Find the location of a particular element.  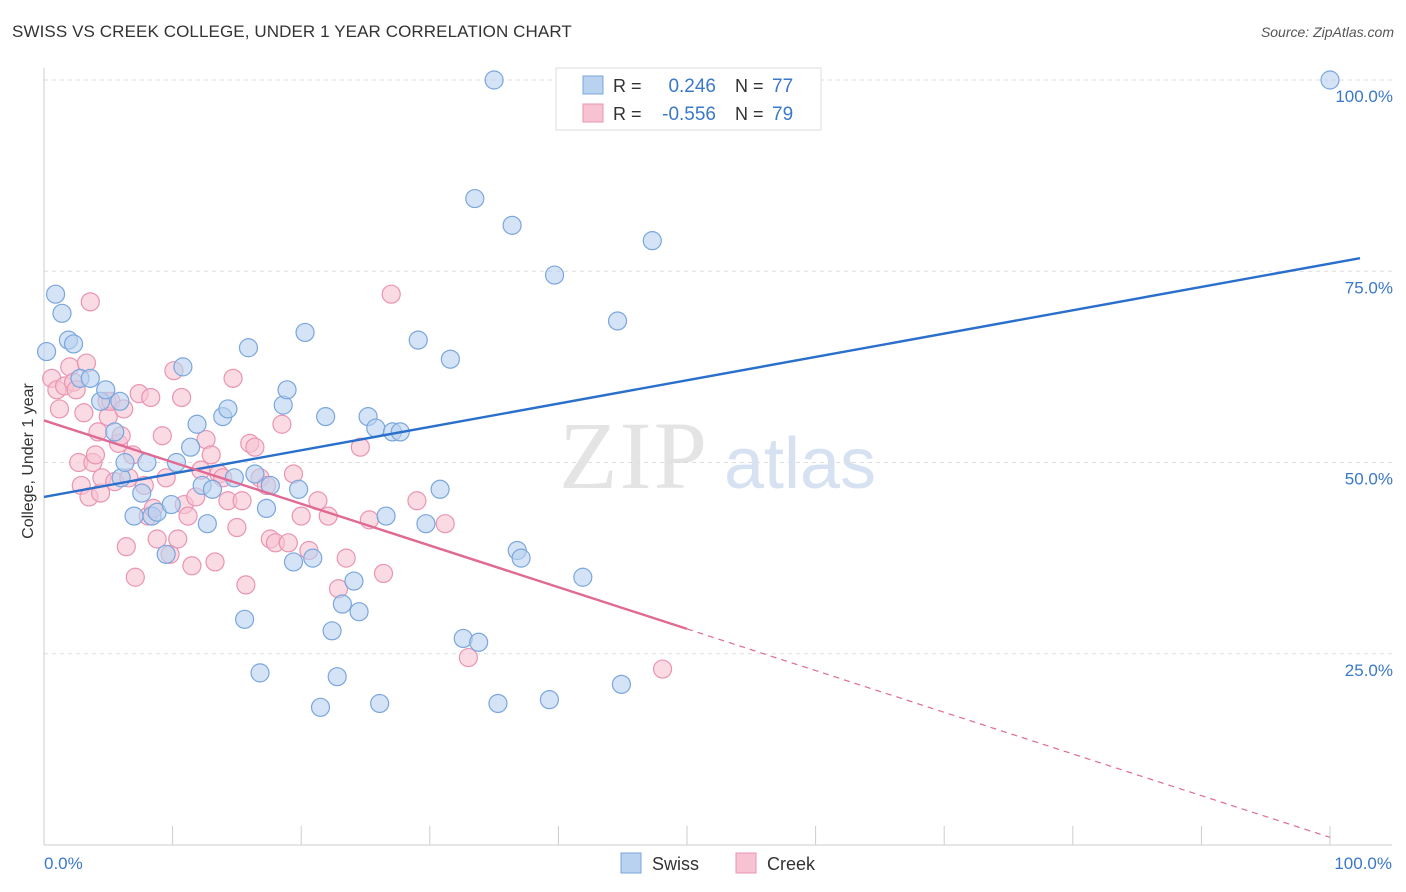

legend-creek-swatch is located at coordinates (746, 863).